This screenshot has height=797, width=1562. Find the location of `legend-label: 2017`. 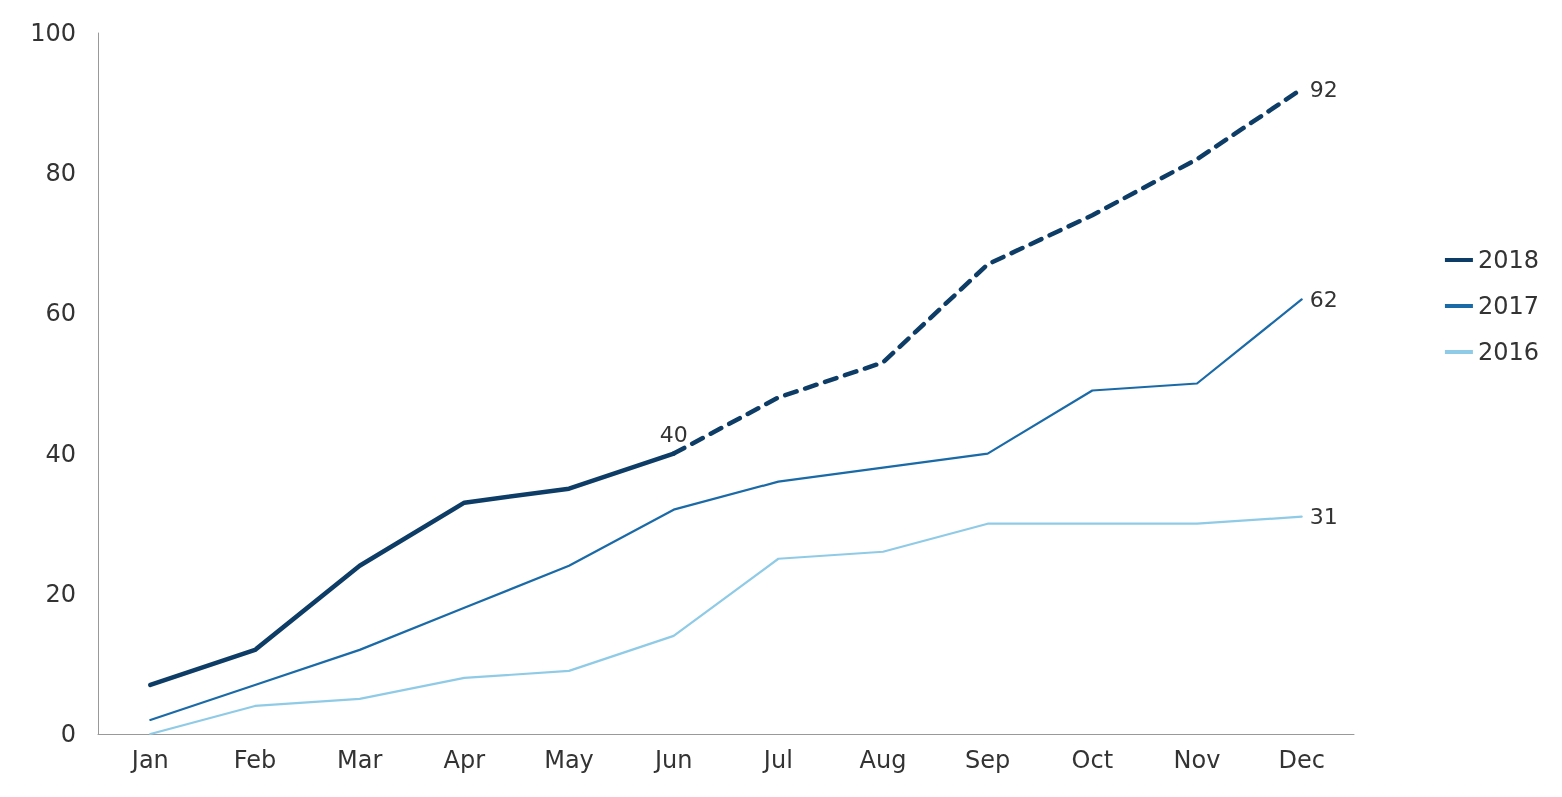

legend-label: 2017 is located at coordinates (1508, 306).